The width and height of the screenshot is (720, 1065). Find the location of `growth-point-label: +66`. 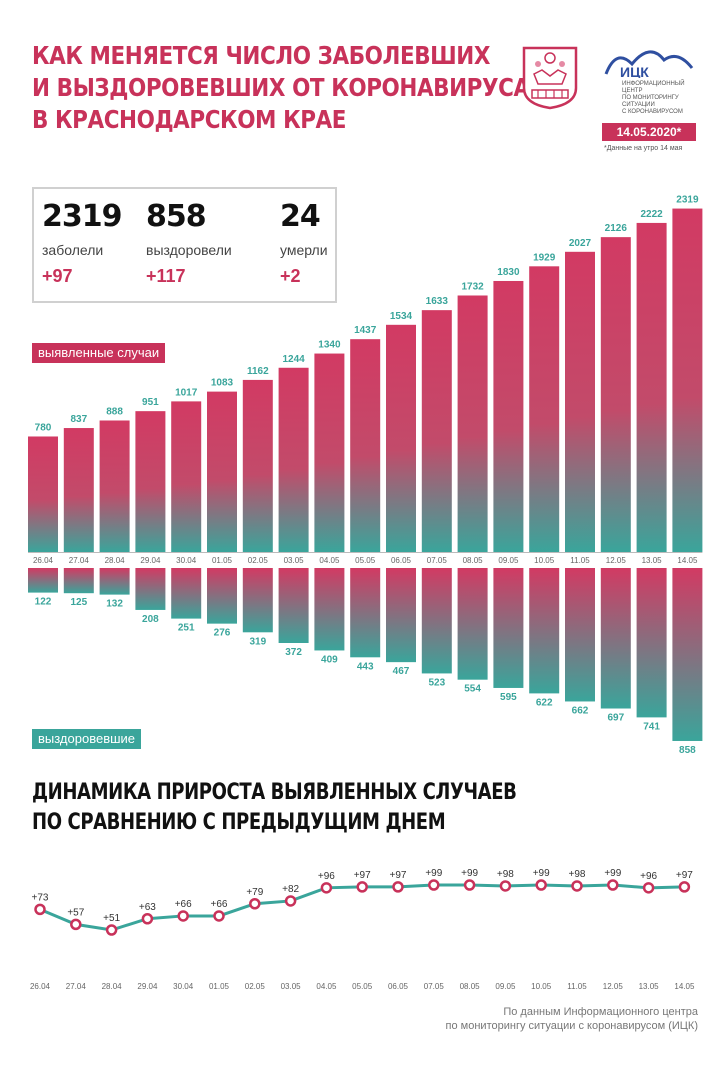

growth-point-label: +66 is located at coordinates (219, 904).